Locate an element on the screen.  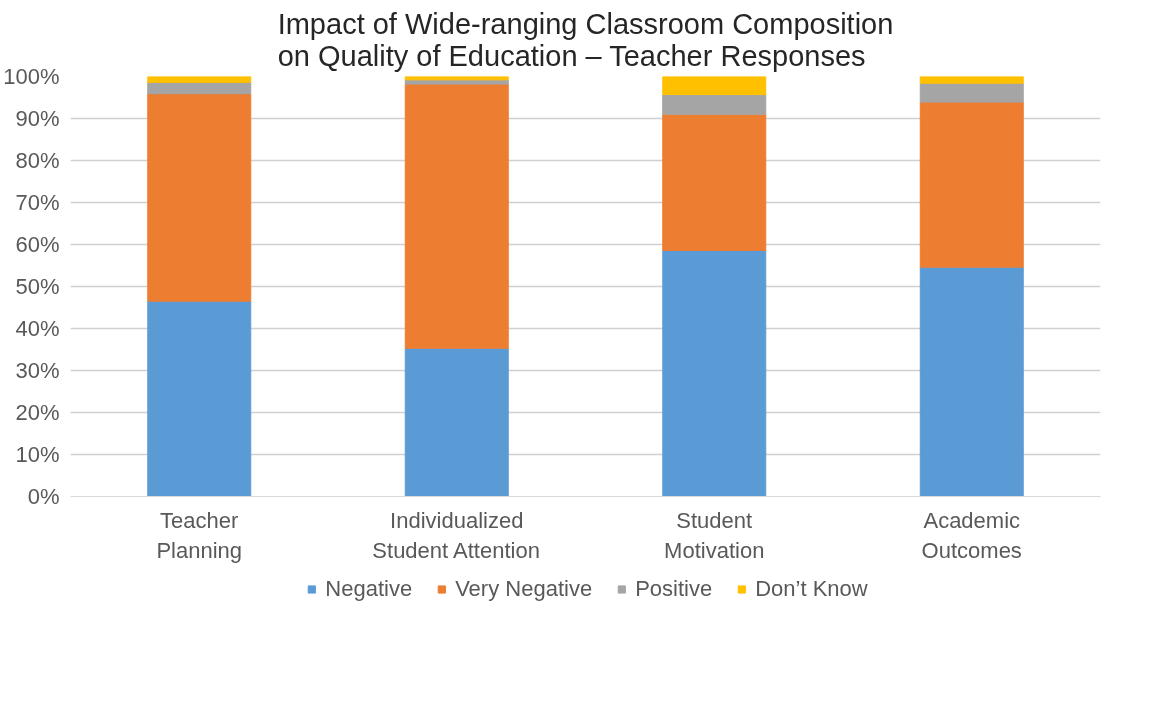
y-tick-label: 10% is located at coordinates (37, 454).